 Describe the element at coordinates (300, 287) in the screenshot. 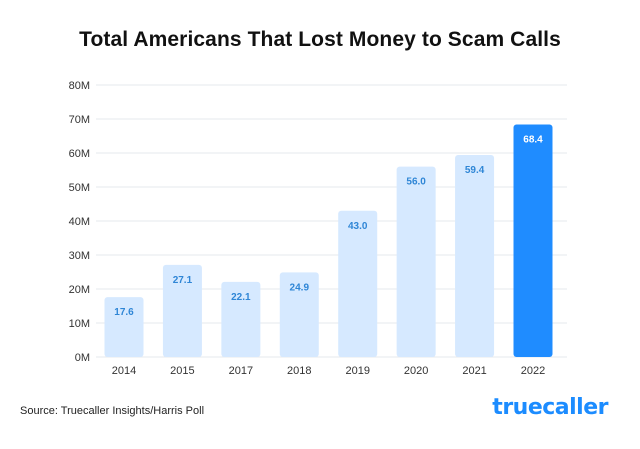

I see `bar-value-label: 24.9` at that location.